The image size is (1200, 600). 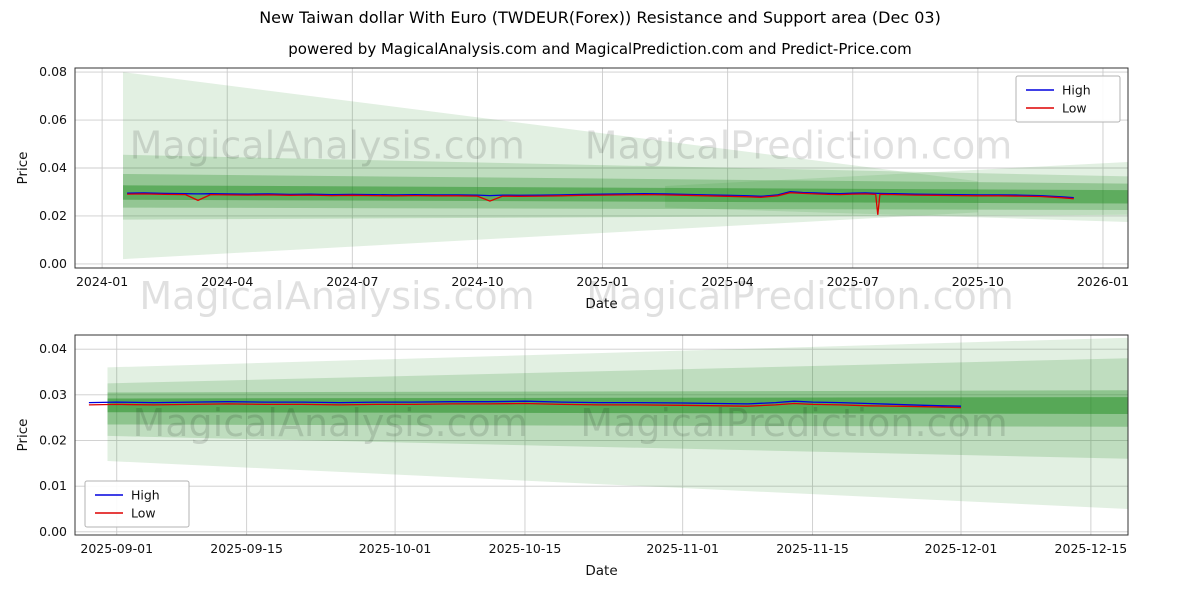 What do you see at coordinates (1103, 281) in the screenshot?
I see `x-tick-label: 2026-01` at bounding box center [1103, 281].